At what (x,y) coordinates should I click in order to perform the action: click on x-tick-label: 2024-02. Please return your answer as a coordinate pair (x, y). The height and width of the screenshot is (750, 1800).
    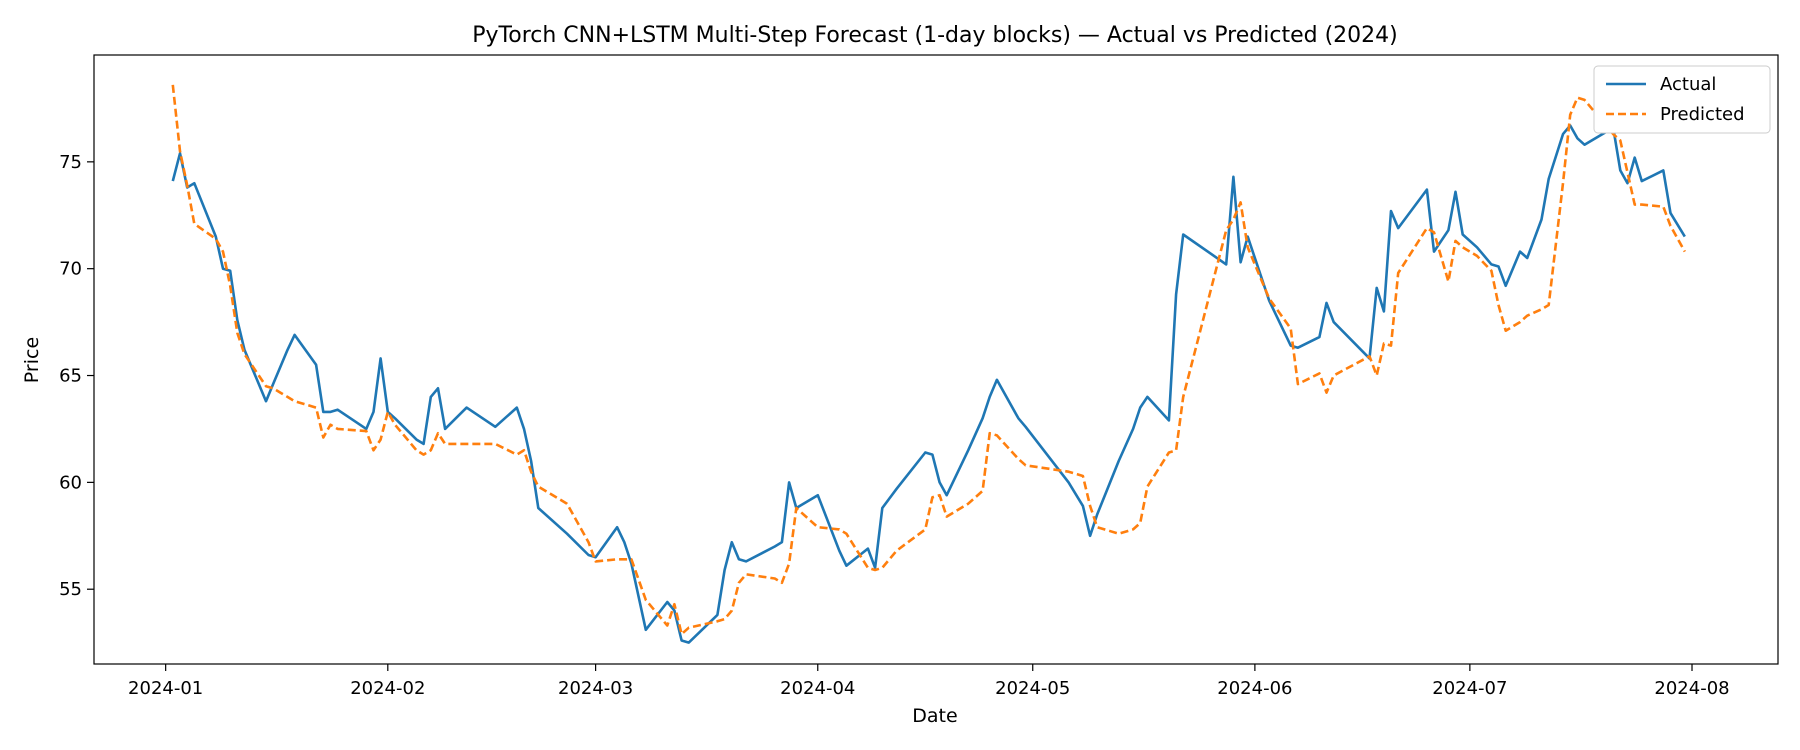
    Looking at the image, I should click on (387, 688).